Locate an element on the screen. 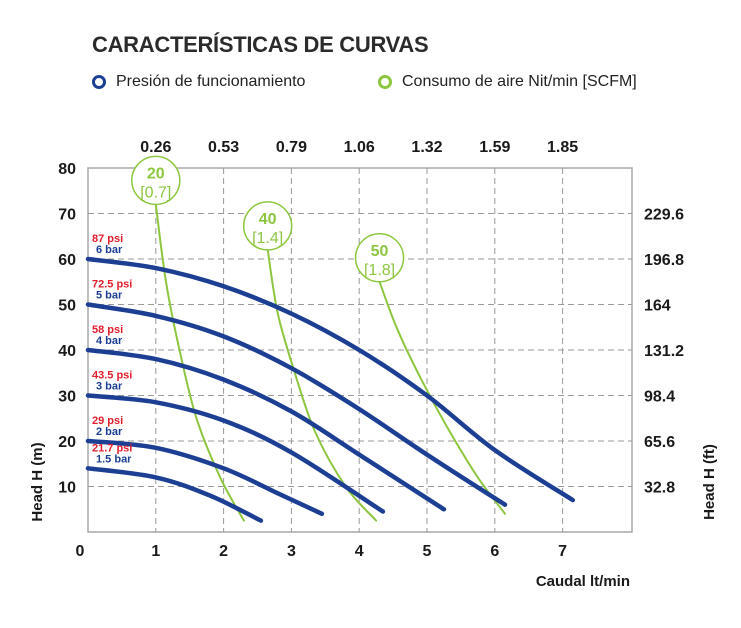 The image size is (741, 628). legend-item-pressure: Presión de funcionamiento is located at coordinates (198, 82).